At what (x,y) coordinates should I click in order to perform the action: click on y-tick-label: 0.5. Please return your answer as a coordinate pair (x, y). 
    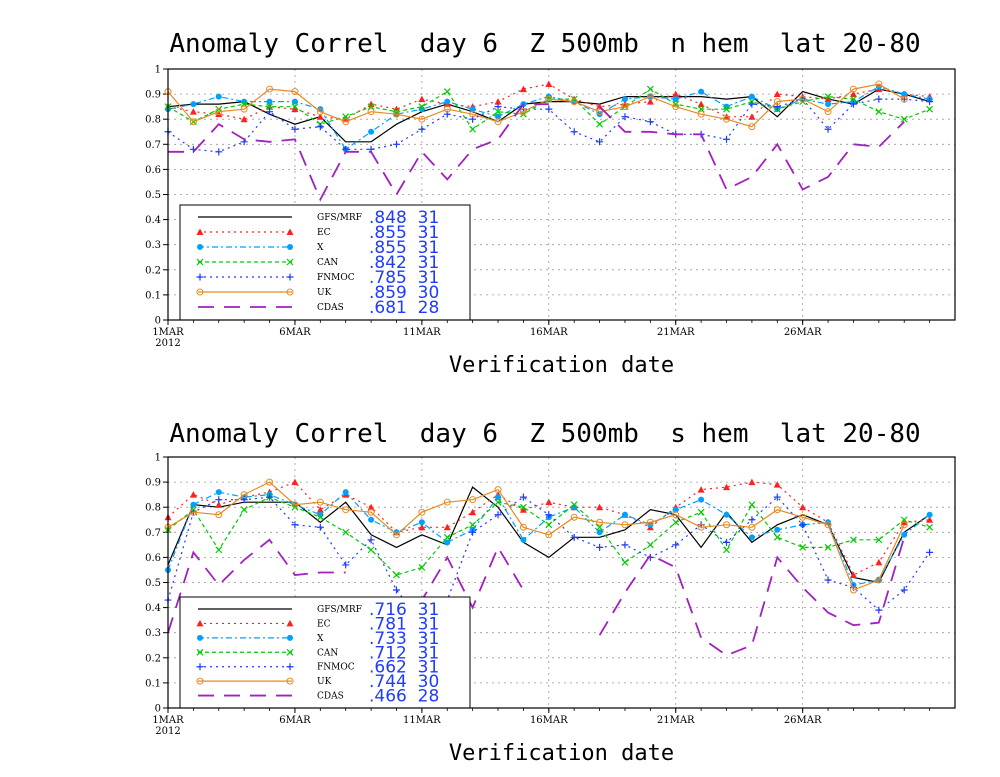
    Looking at the image, I should click on (153, 195).